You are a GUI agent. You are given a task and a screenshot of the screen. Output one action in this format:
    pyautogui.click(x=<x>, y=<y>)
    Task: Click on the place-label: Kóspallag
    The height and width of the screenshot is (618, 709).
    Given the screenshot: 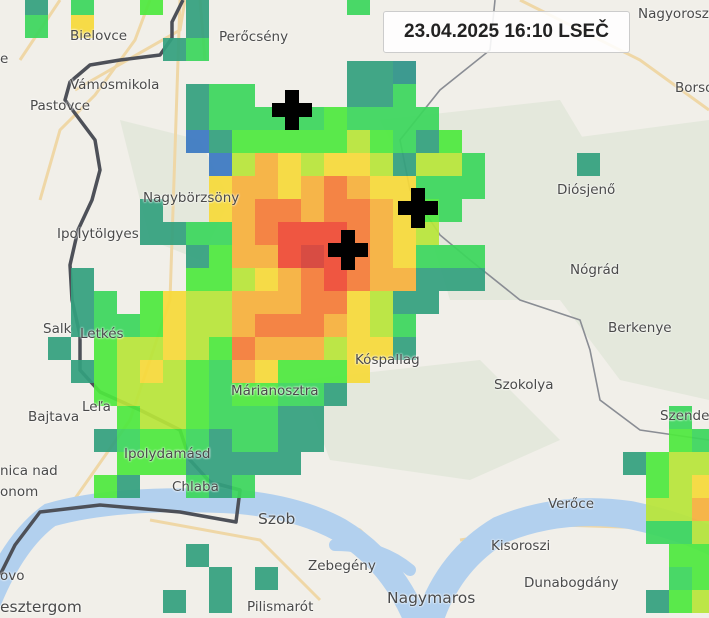 What is the action you would take?
    pyautogui.click(x=387, y=360)
    